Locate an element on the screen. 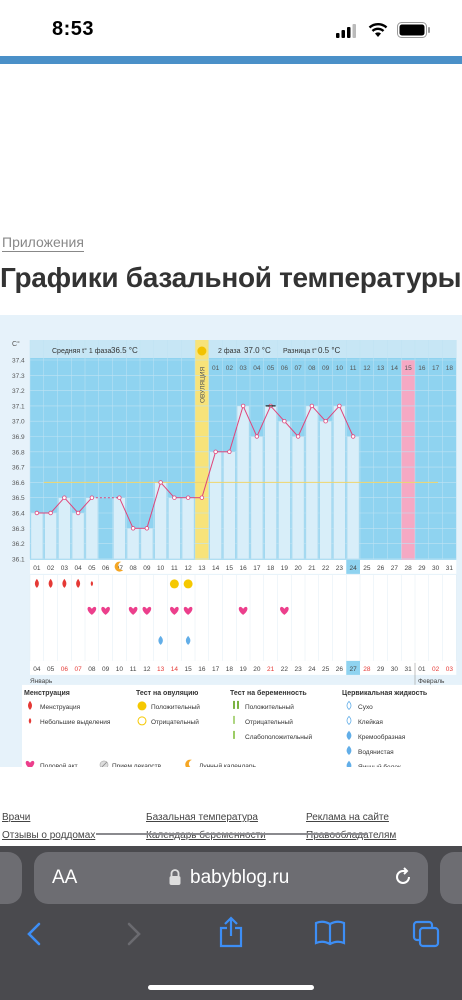  cycle-day-label: 27 is located at coordinates (395, 568).